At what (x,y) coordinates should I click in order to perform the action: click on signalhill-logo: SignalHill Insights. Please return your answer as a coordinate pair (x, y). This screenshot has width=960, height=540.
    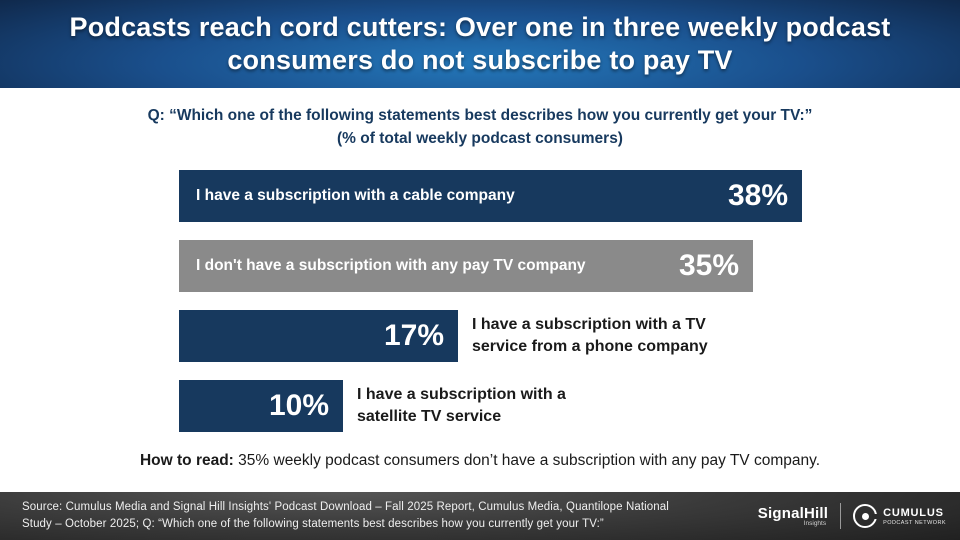
    Looking at the image, I should click on (793, 516).